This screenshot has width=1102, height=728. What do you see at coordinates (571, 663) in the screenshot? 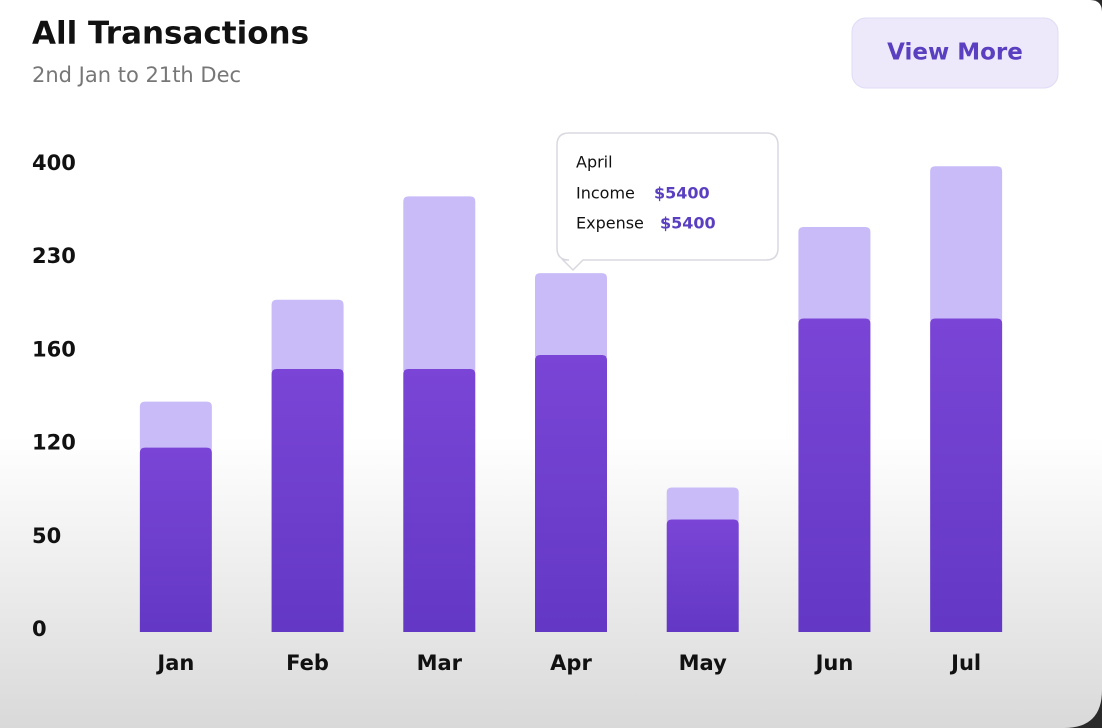
I see `x-tick-label: Apr` at bounding box center [571, 663].